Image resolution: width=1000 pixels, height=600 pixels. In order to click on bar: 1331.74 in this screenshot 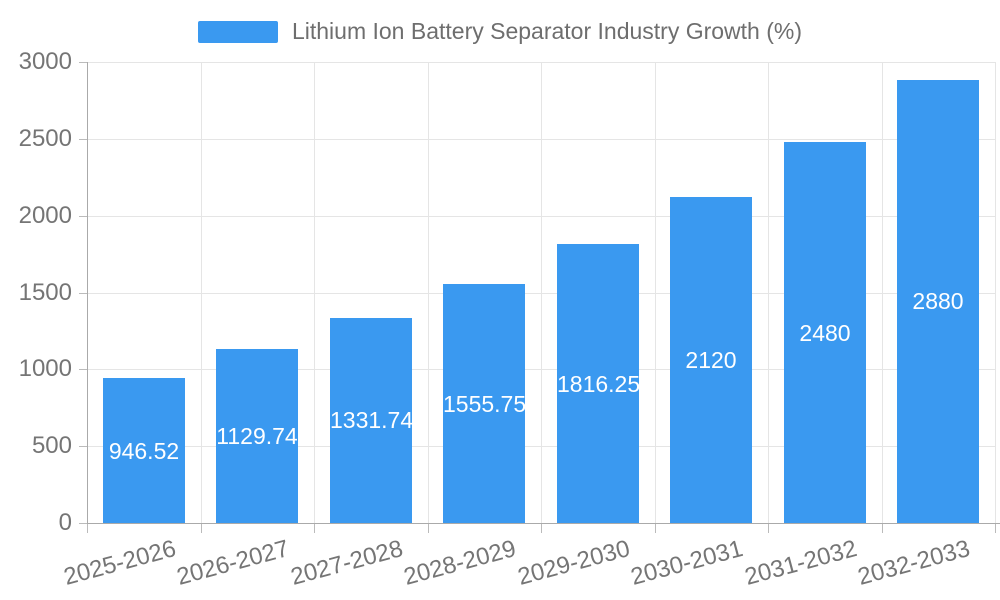, I will do `click(372, 420)`.